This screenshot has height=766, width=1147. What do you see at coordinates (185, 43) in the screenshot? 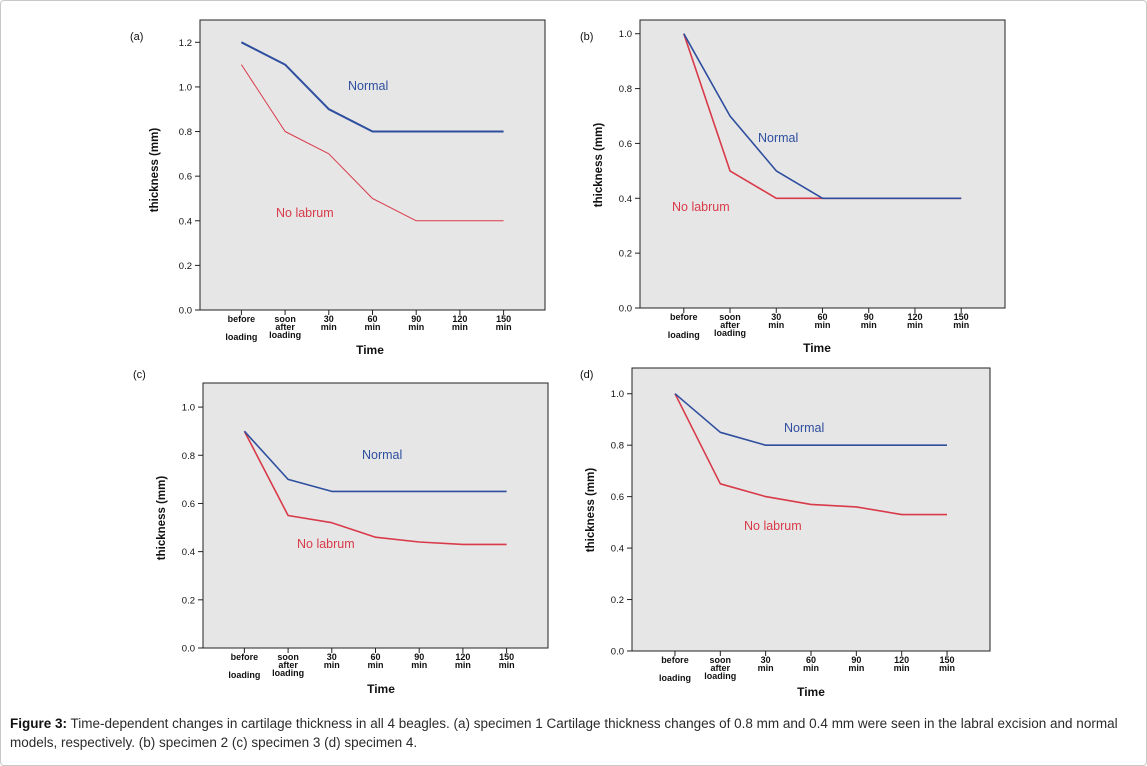
I see `y-tick-label: 1.2` at bounding box center [185, 43].